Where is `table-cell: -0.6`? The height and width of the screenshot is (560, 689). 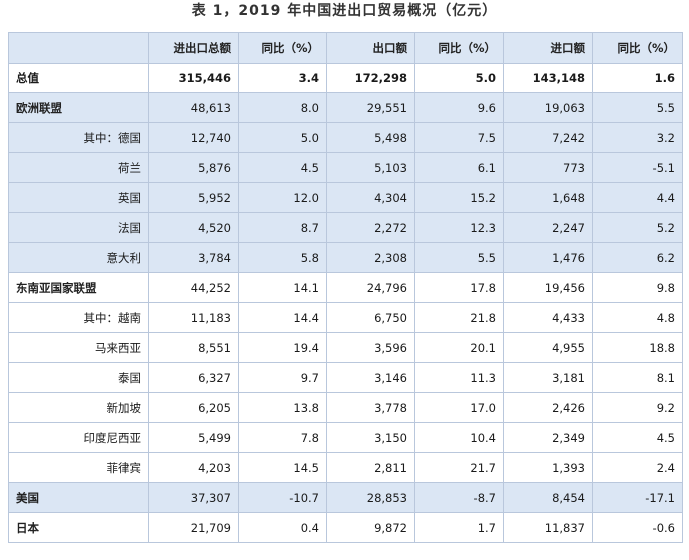
table-cell: -0.6 is located at coordinates (637, 527).